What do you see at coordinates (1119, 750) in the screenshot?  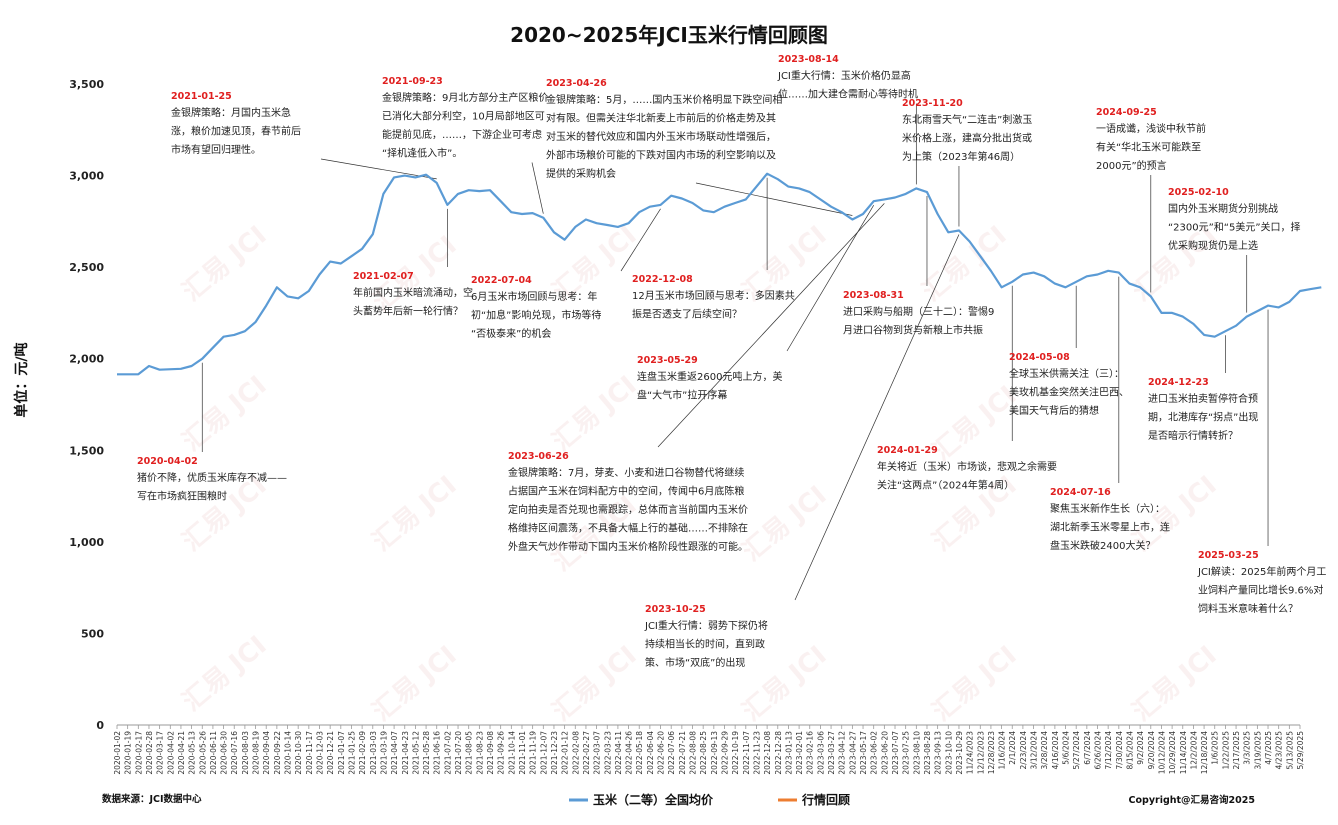 I see `x-tick-label: 7/30/2024` at bounding box center [1119, 750].